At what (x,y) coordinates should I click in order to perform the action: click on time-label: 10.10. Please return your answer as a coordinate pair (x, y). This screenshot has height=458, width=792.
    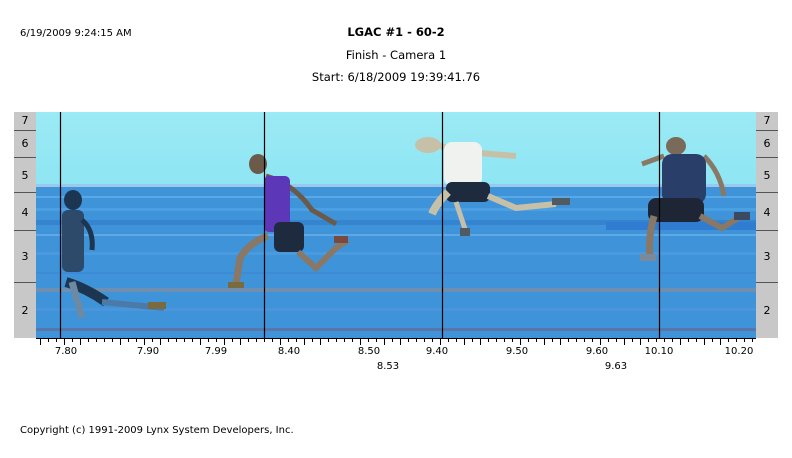
    Looking at the image, I should click on (659, 351).